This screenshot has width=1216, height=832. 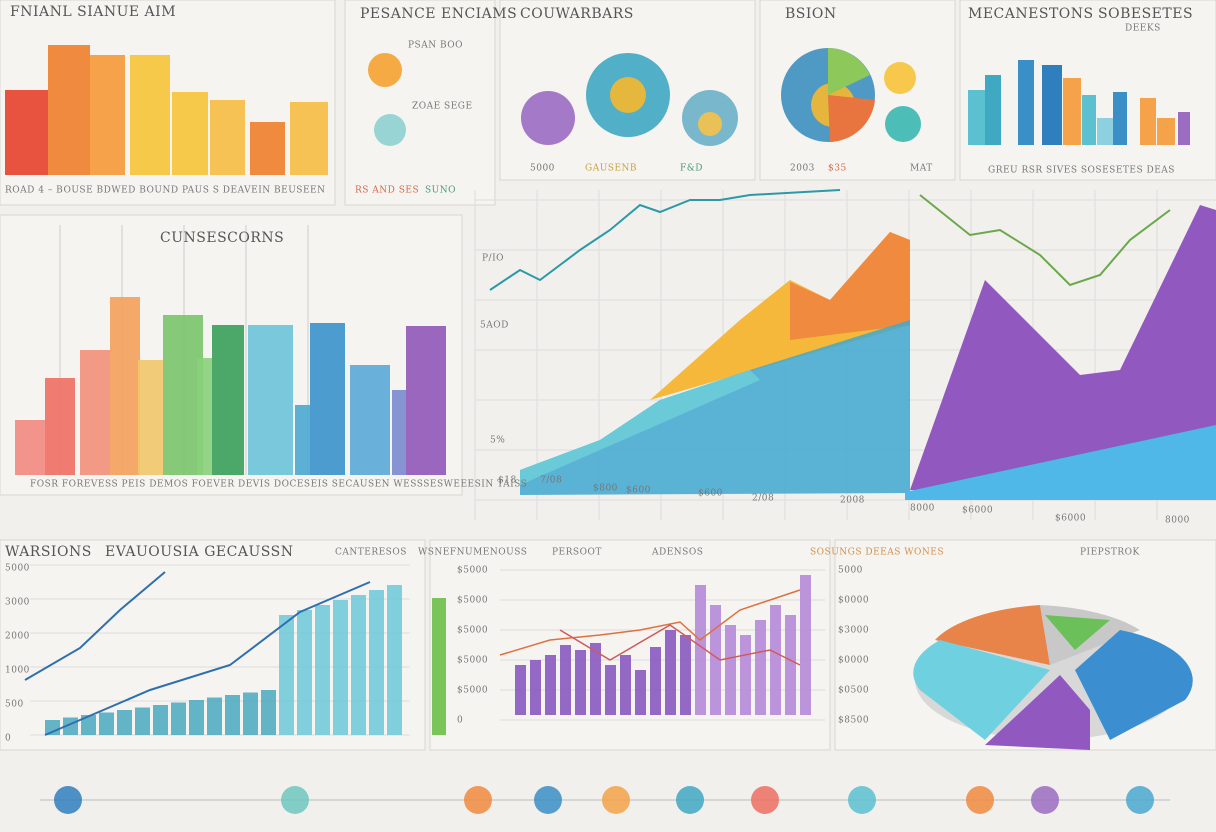 What do you see at coordinates (853, 691) in the screenshot?
I see `y-label: $0500` at bounding box center [853, 691].